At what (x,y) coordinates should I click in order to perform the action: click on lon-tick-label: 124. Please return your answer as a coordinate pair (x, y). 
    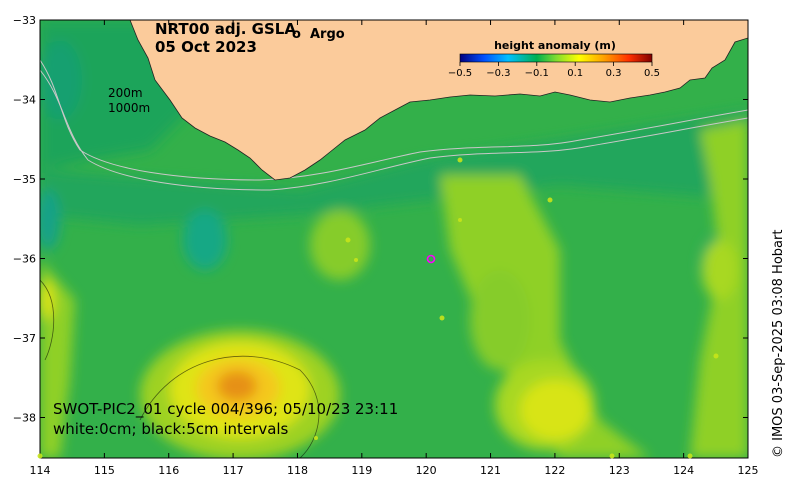
    Looking at the image, I should click on (683, 470).